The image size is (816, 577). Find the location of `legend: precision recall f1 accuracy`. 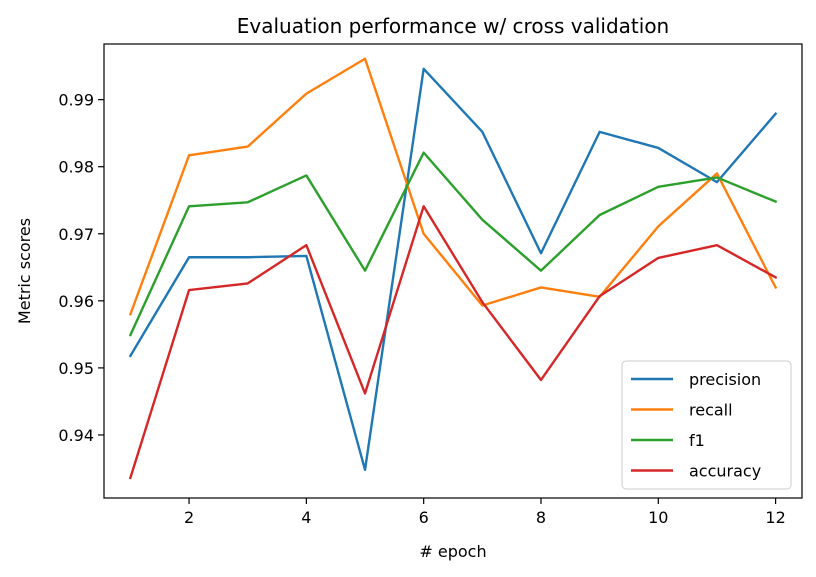

legend: precision recall f1 accuracy is located at coordinates (706, 425).